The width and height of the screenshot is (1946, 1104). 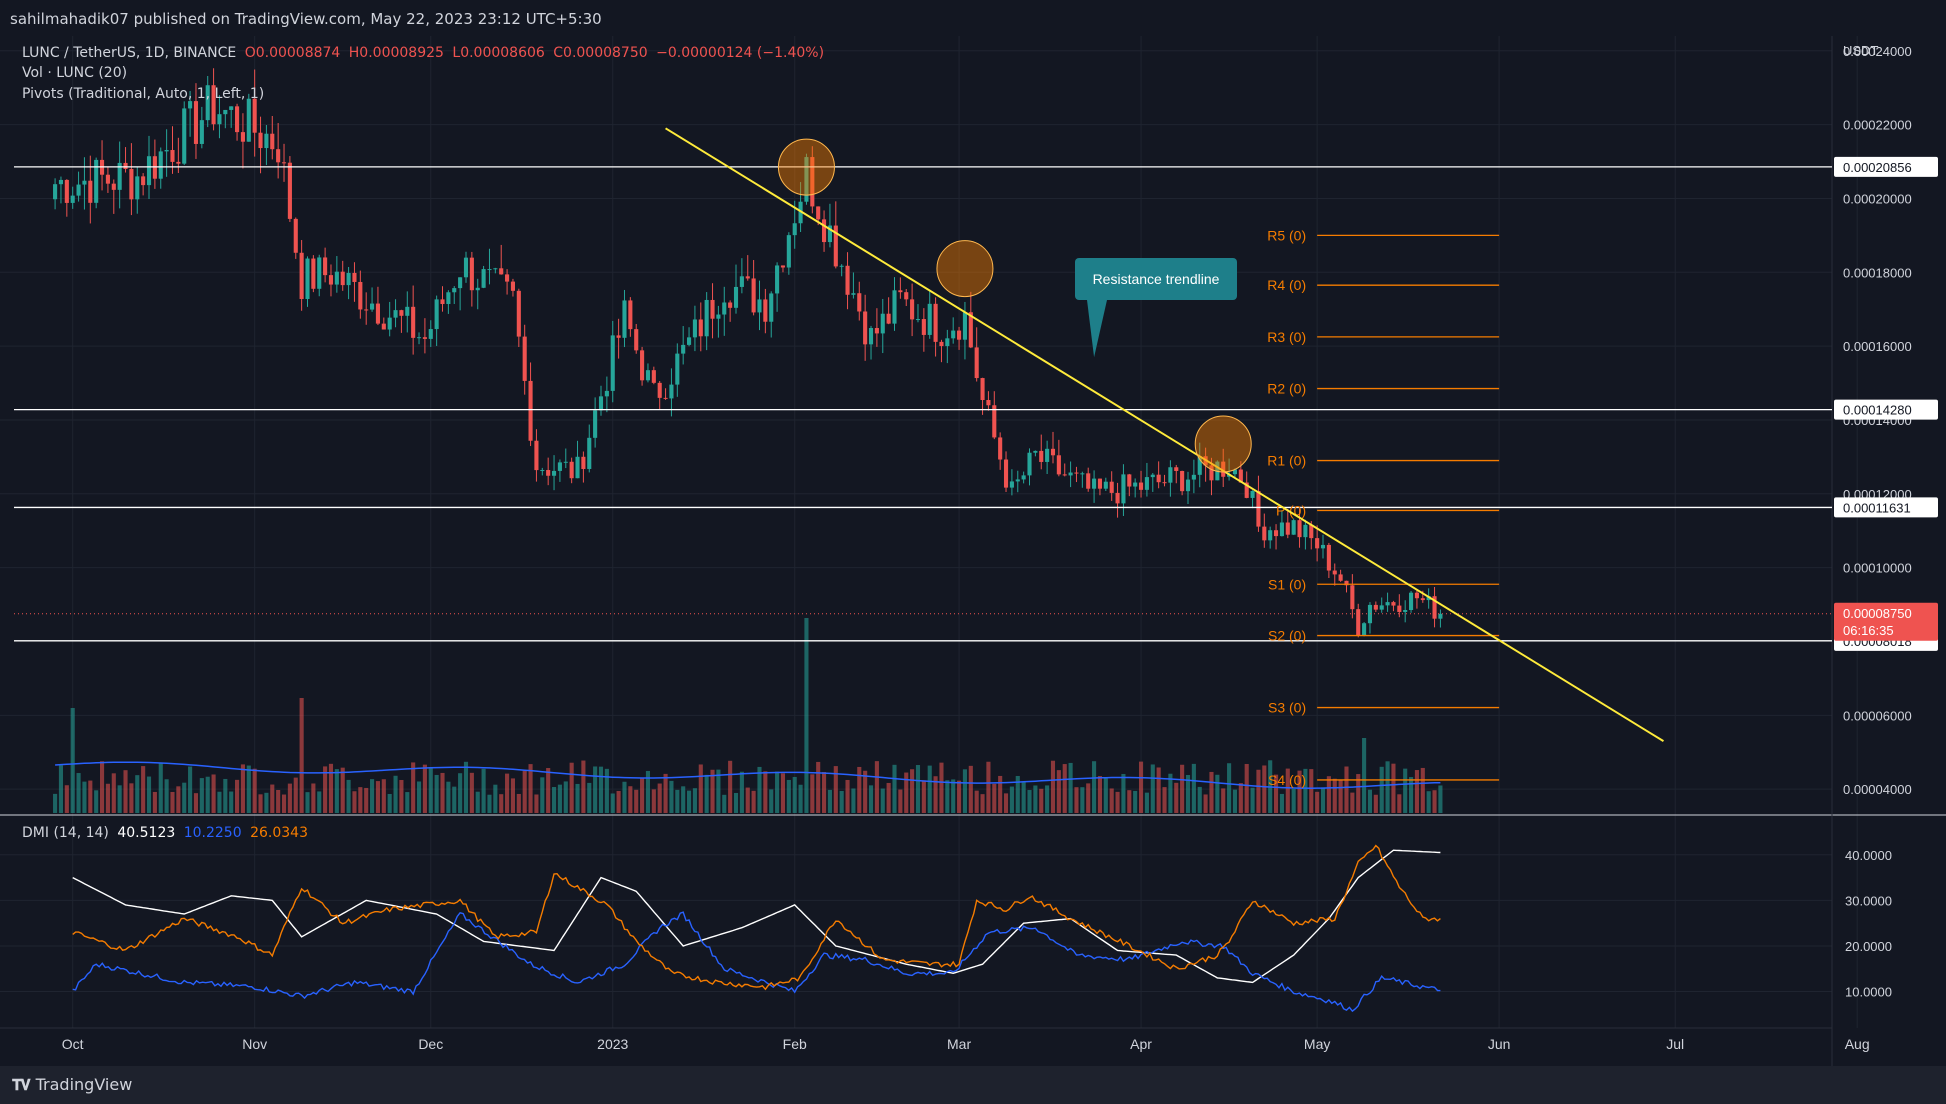 What do you see at coordinates (73, 1044) in the screenshot?
I see `x-tick-label: Oct` at bounding box center [73, 1044].